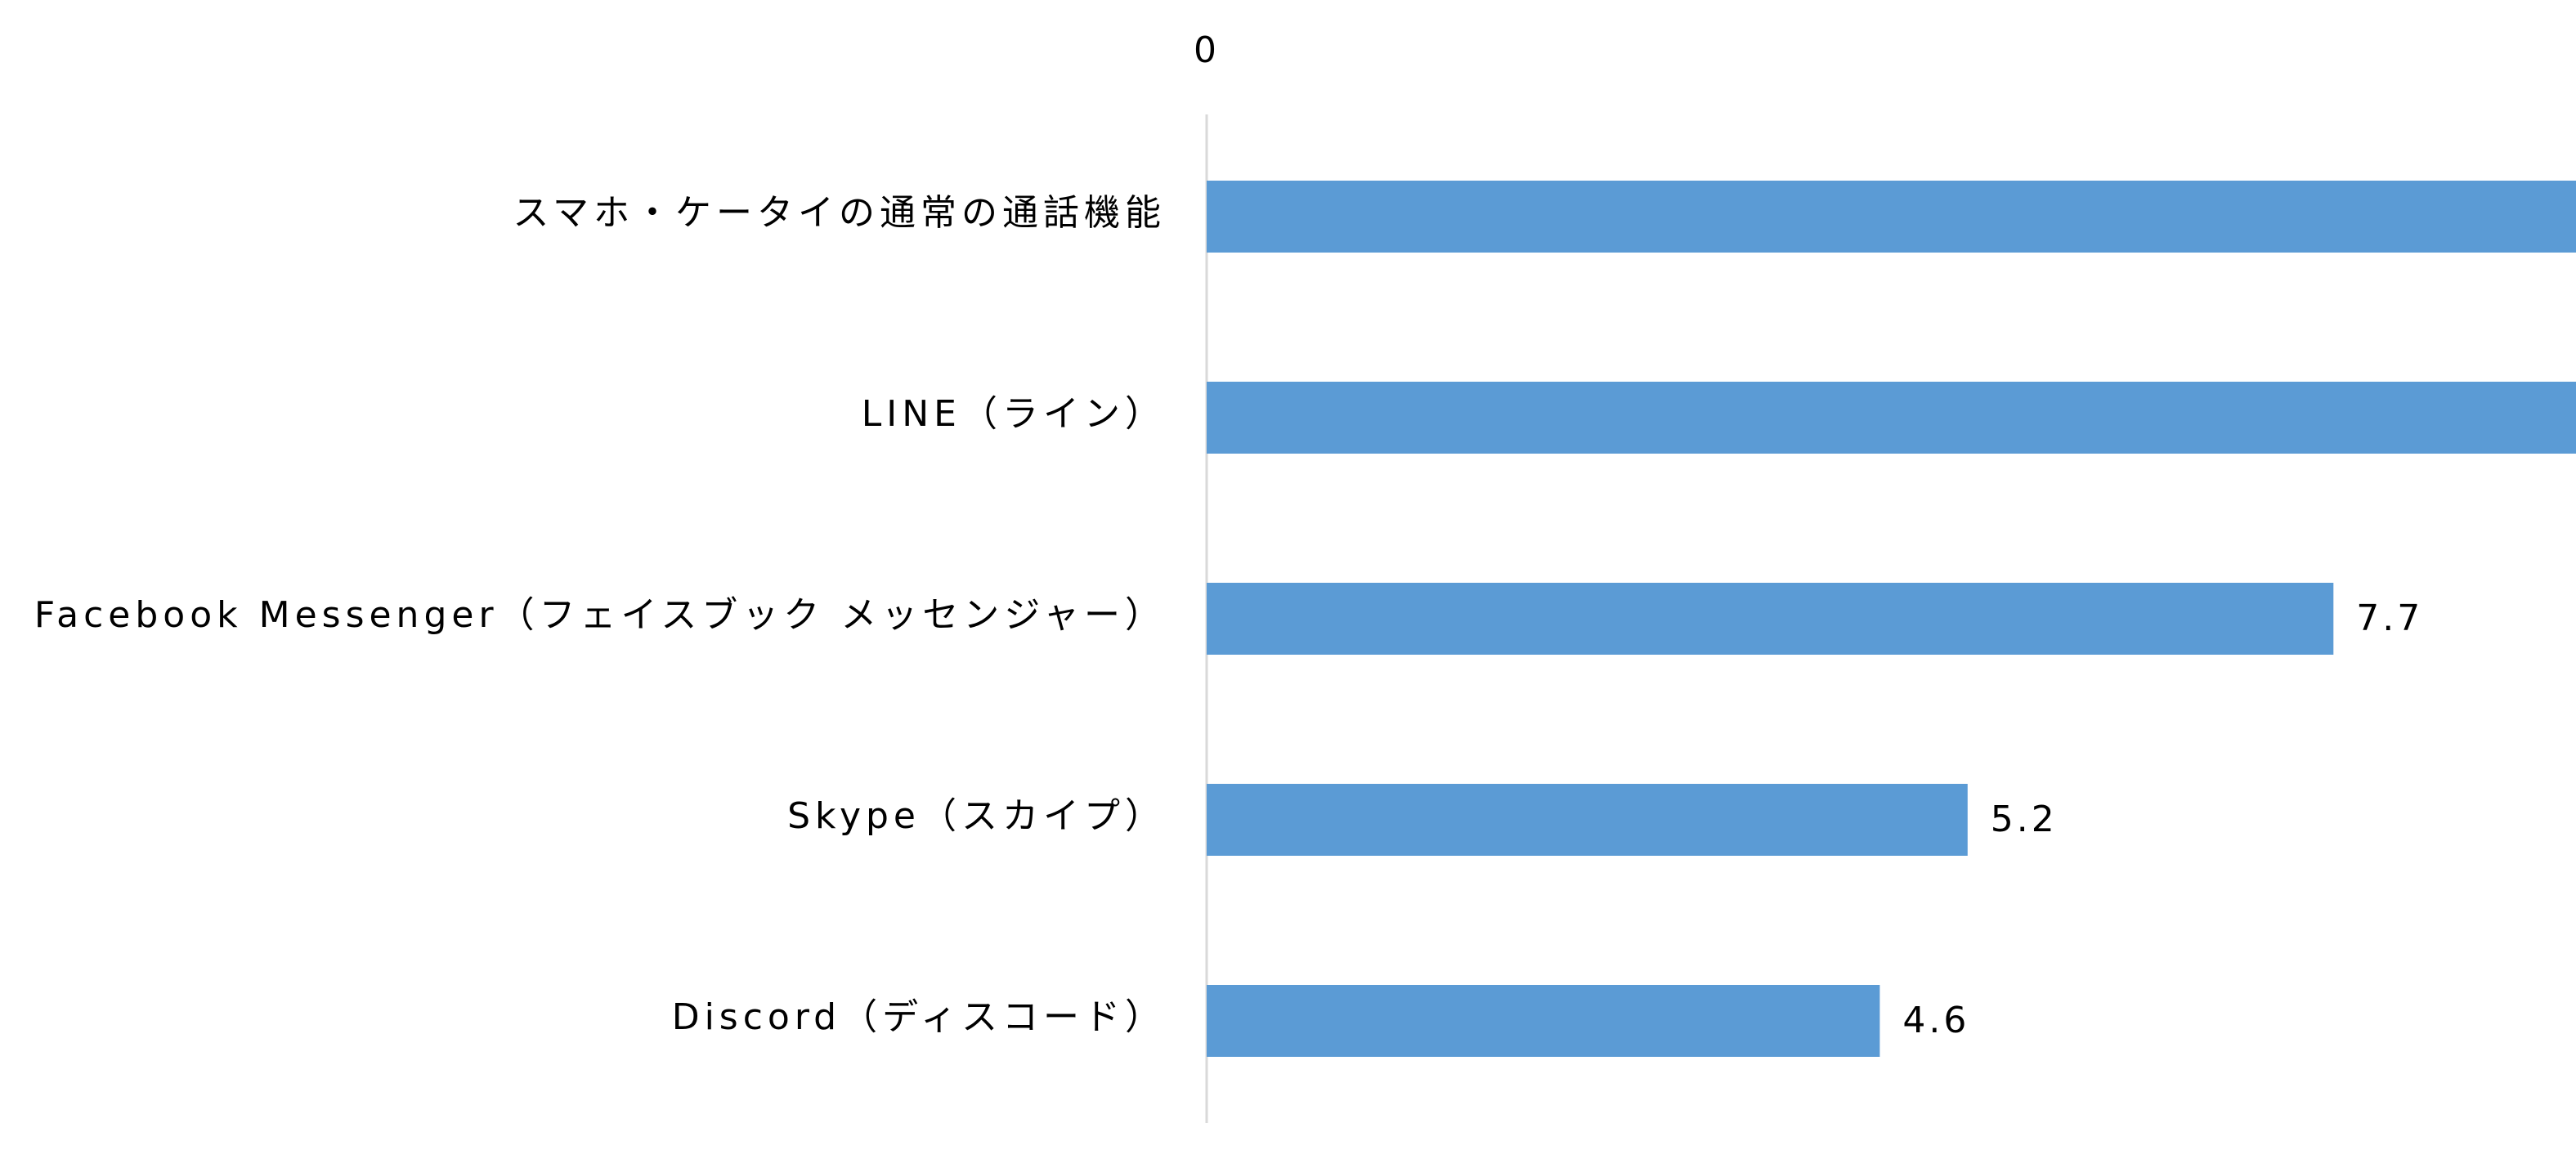 Image resolution: width=2576 pixels, height=1159 pixels. Describe the element at coordinates (2389, 618) in the screenshot. I see `data-label: 7.7` at that location.